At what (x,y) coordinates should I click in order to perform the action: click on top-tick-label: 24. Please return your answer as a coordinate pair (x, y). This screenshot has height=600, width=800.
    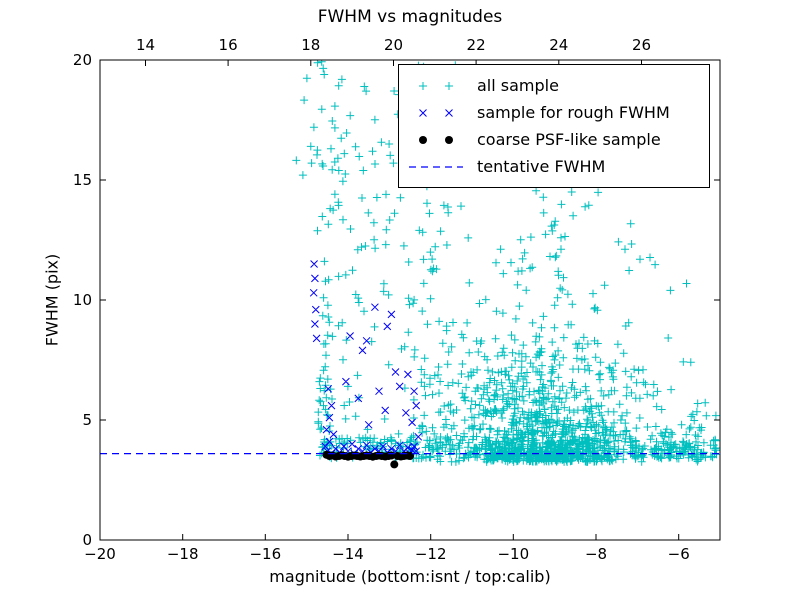
    Looking at the image, I should click on (558, 45).